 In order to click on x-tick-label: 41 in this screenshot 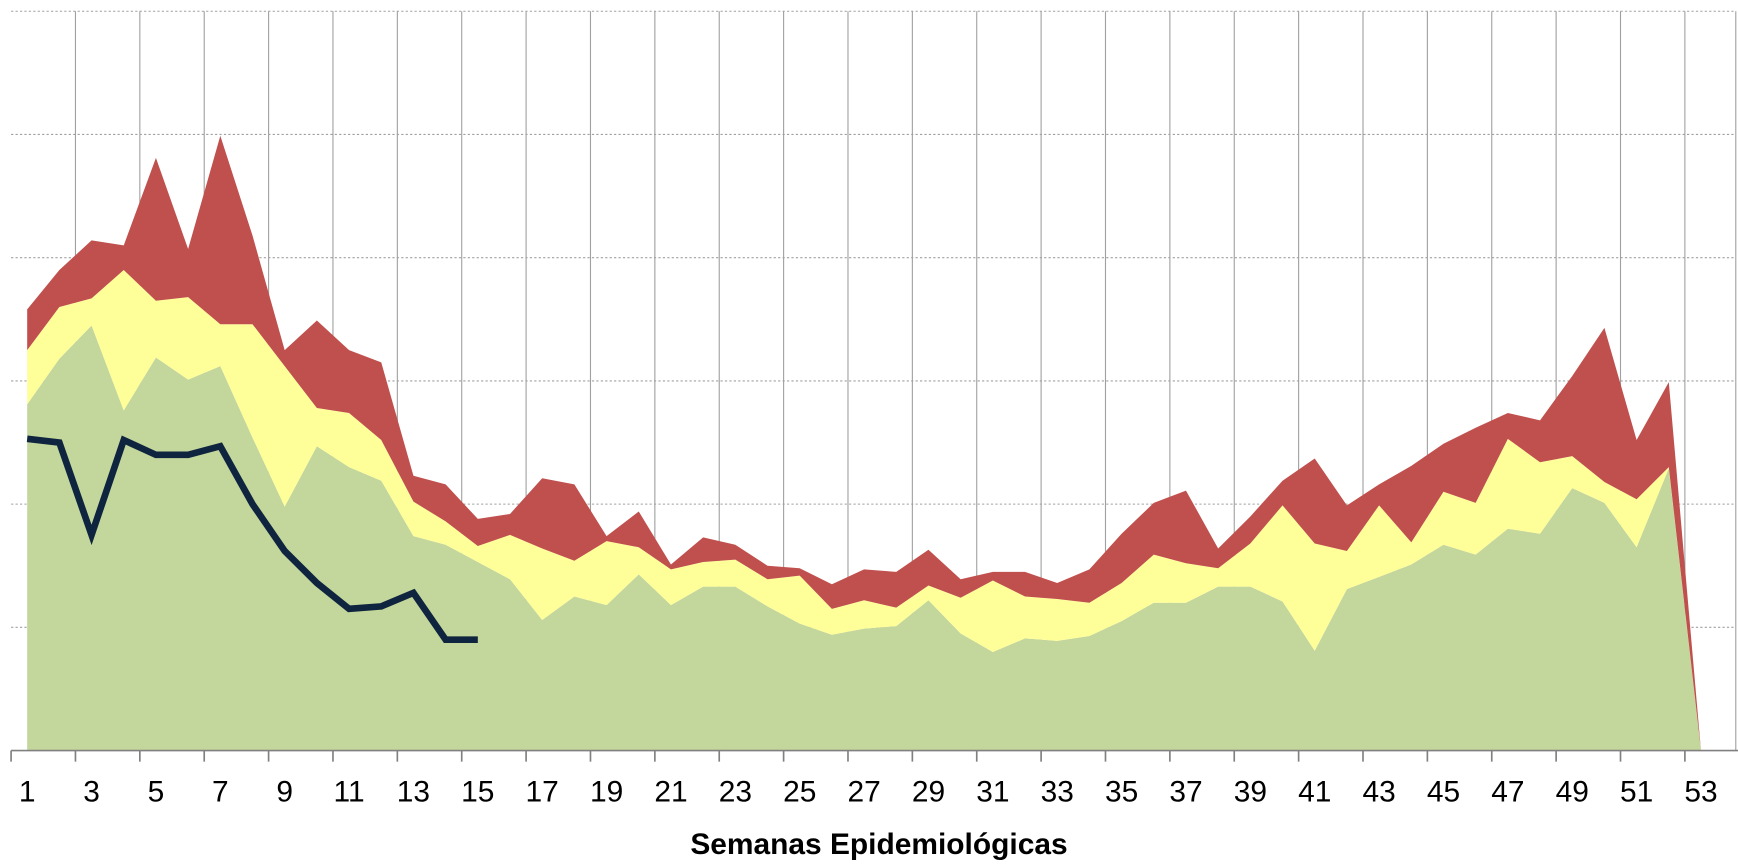, I will do `click(1314, 792)`.